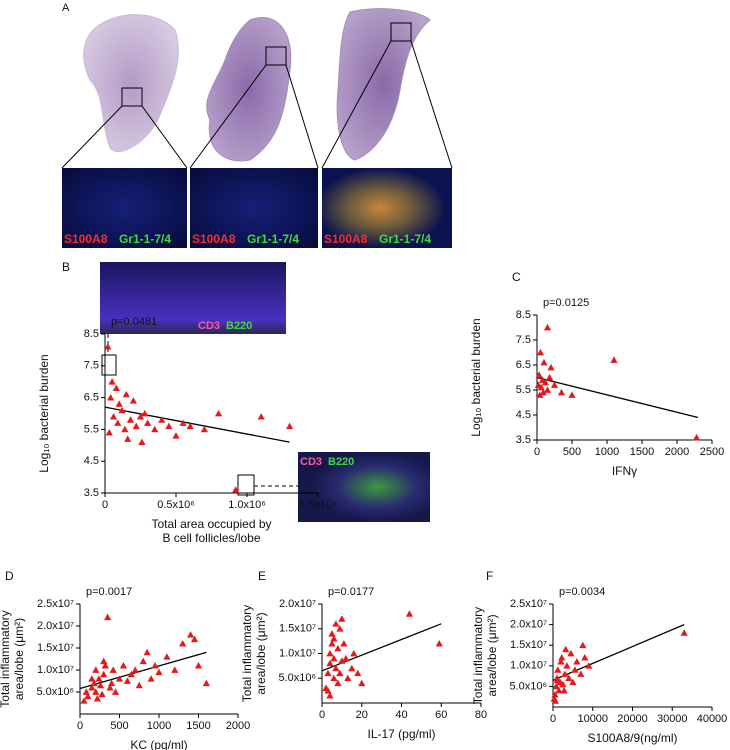  What do you see at coordinates (642, 452) in the screenshot?
I see `x-tick-label: 1500` at bounding box center [642, 452].